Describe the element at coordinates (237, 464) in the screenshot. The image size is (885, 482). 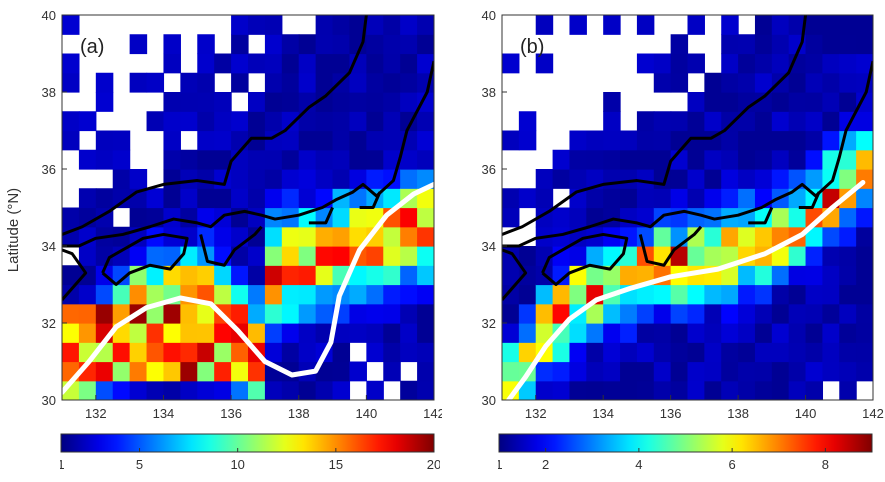
I see `colorbar-tick-label: 10` at that location.